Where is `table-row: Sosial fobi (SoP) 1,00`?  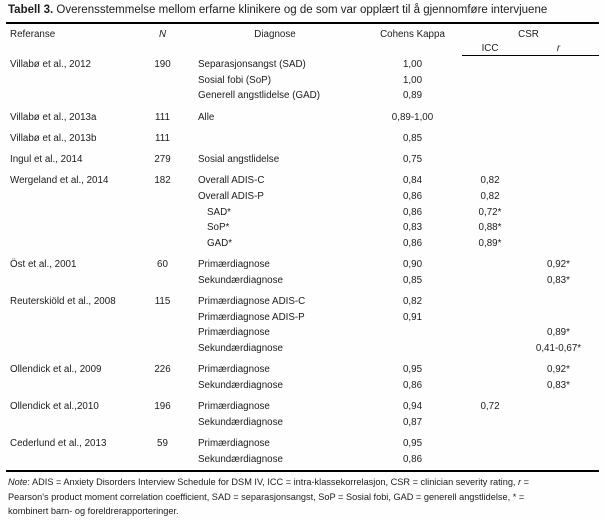 table-row: Sosial fobi (SoP) 1,00 is located at coordinates (302, 82).